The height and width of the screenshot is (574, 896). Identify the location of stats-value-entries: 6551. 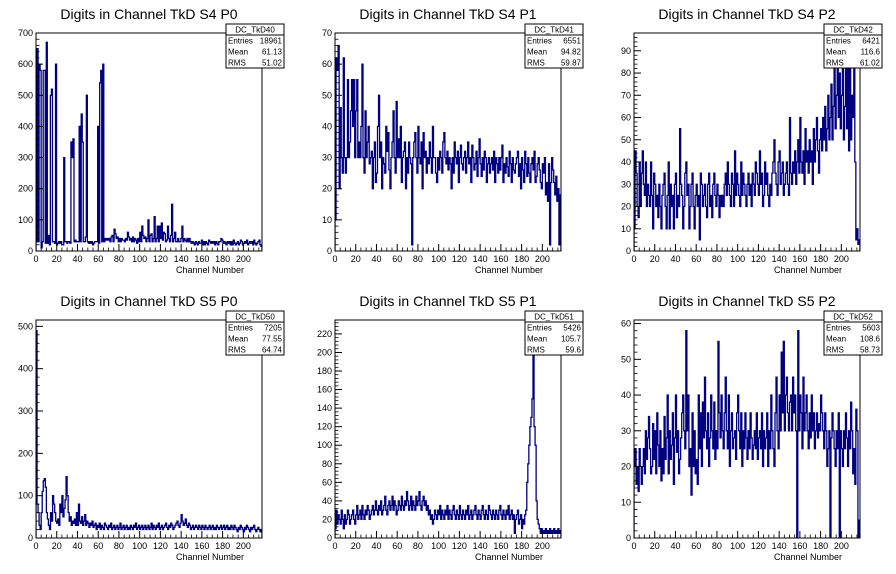
(572, 41).